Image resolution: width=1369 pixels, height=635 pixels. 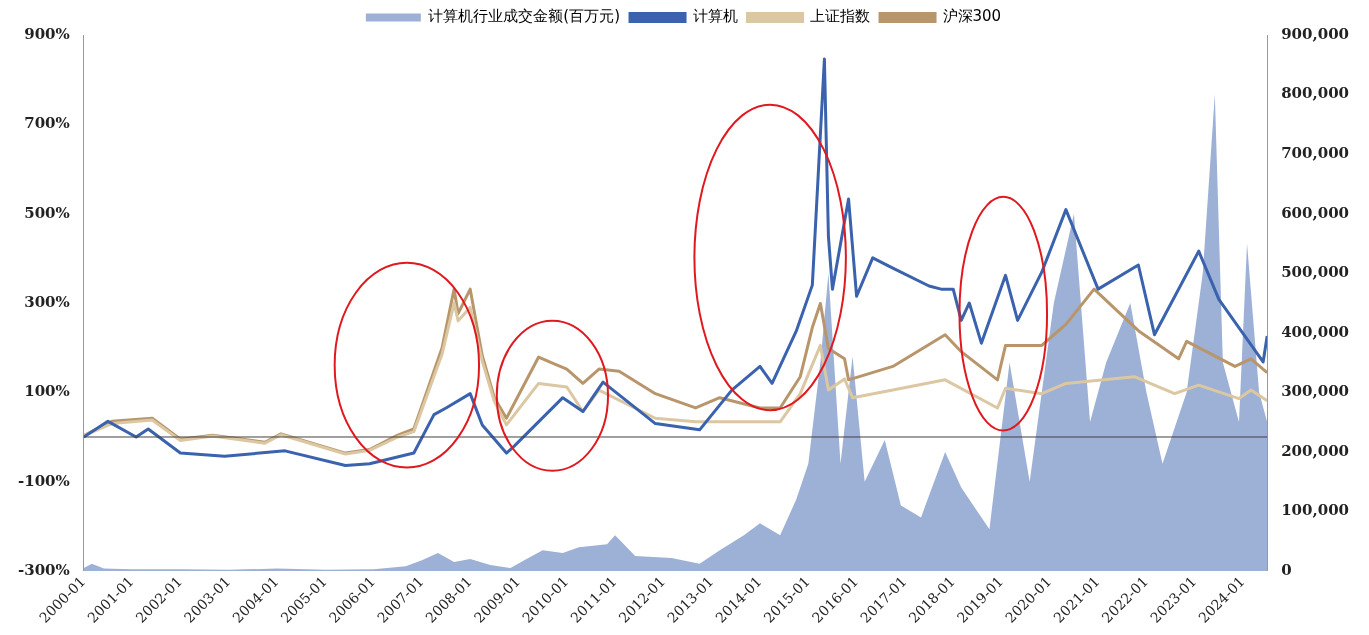 I want to click on y2-tick-label: 800,000, so click(x=1315, y=93).